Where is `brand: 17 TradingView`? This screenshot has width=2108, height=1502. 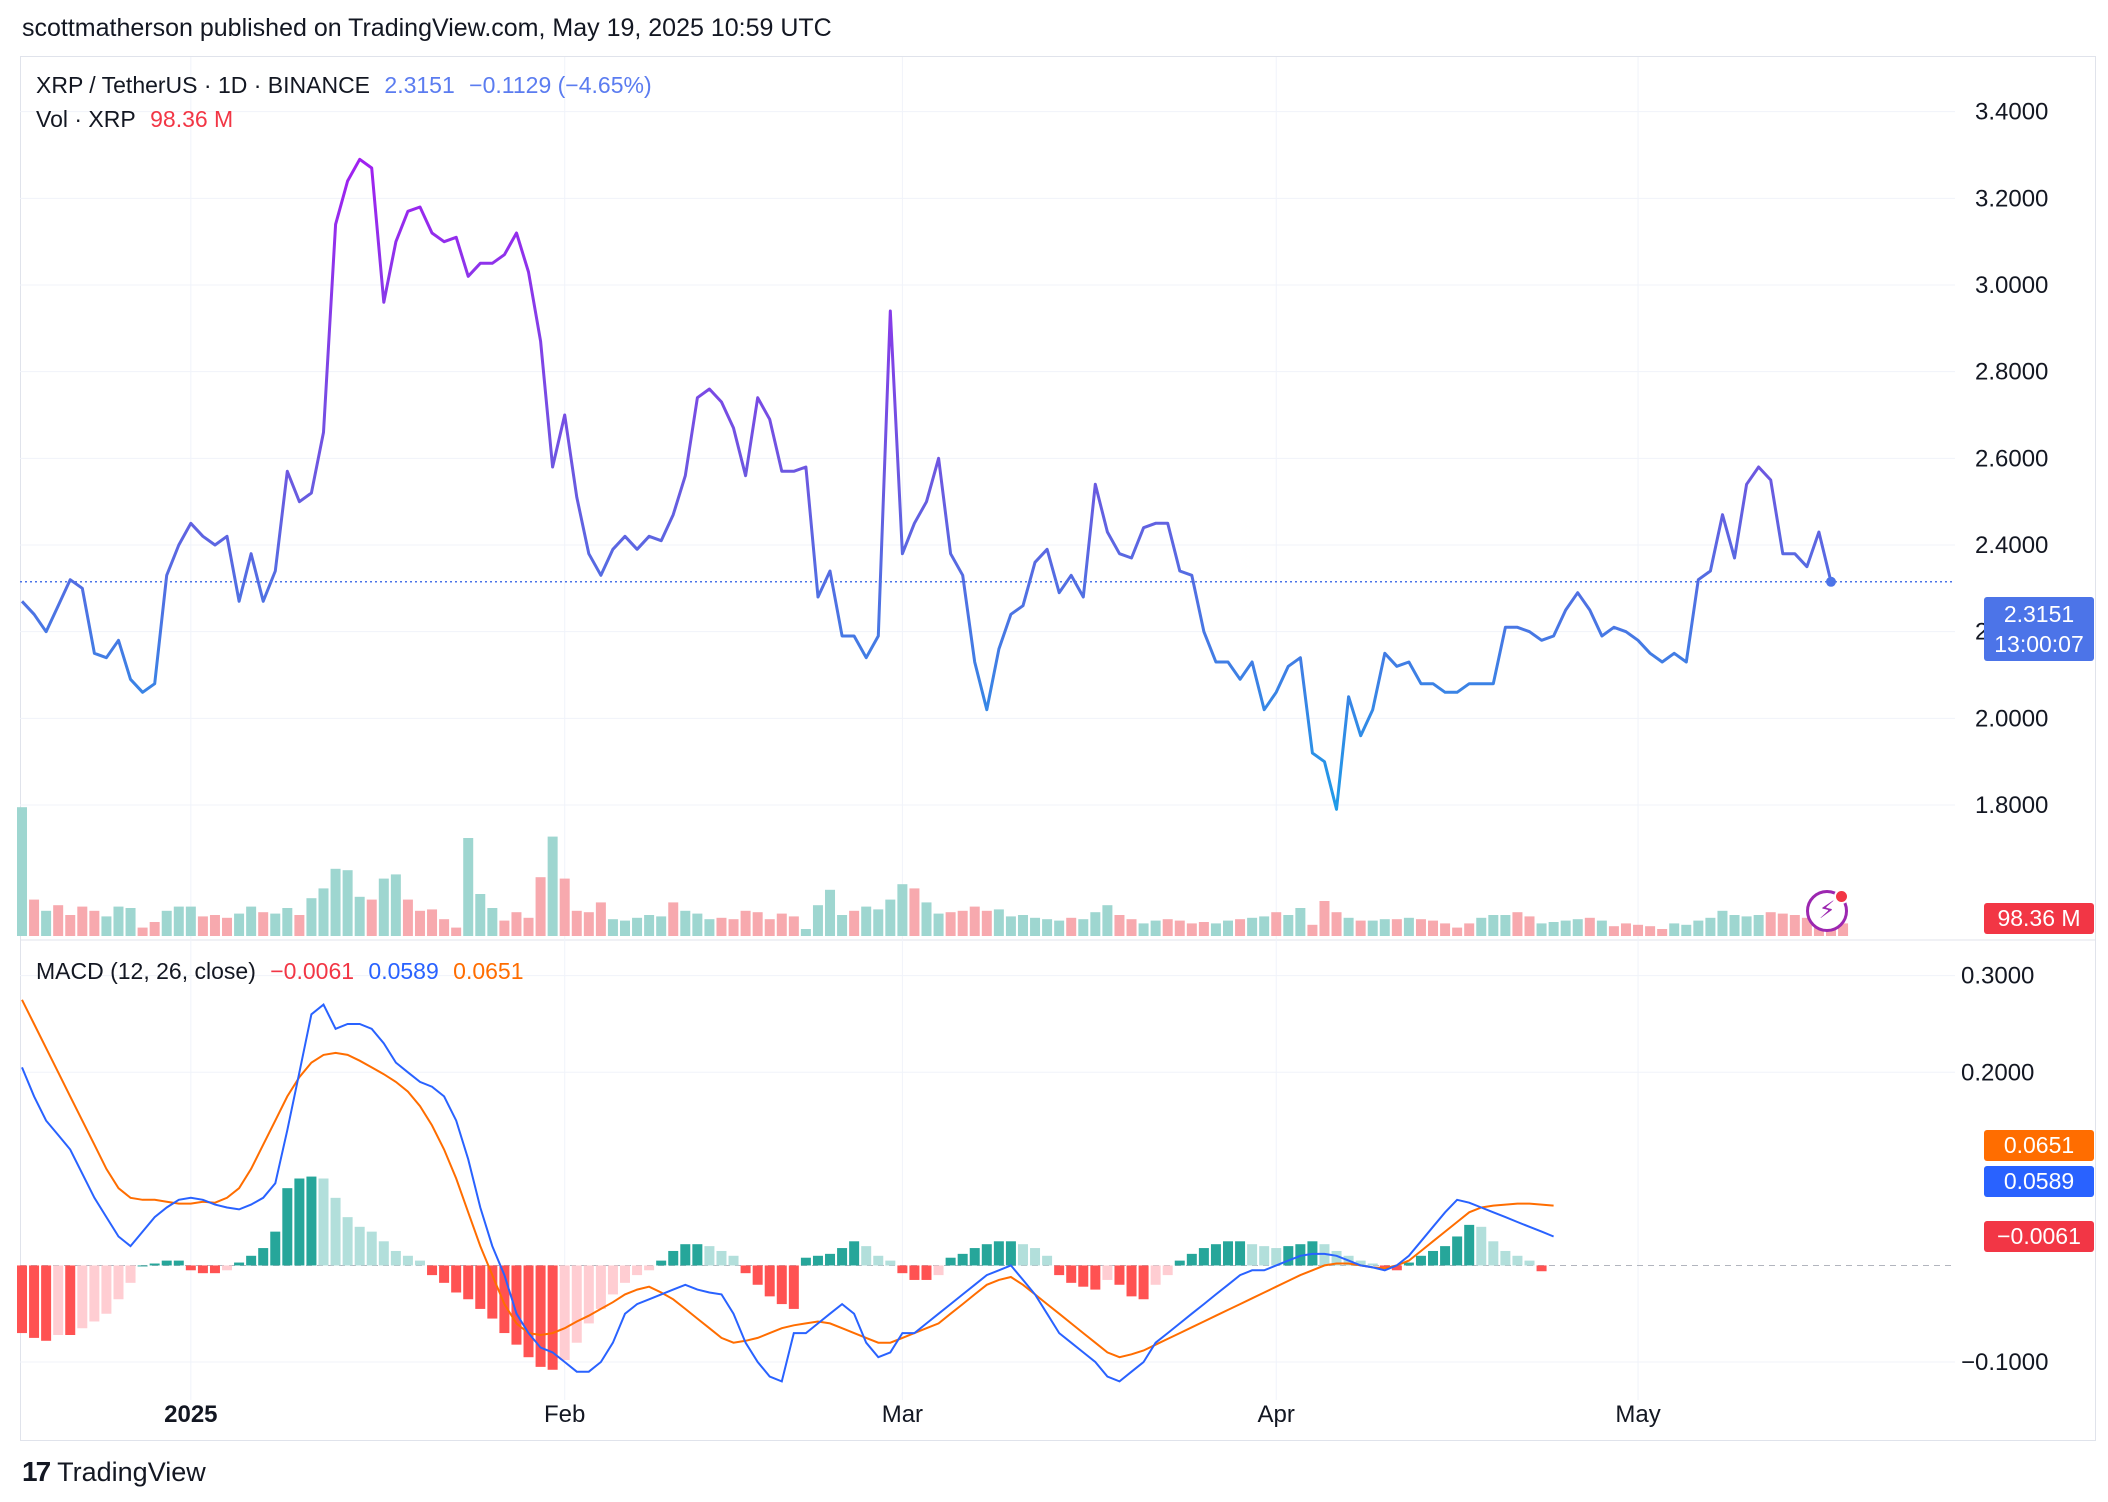
brand: 17 TradingView is located at coordinates (114, 1472).